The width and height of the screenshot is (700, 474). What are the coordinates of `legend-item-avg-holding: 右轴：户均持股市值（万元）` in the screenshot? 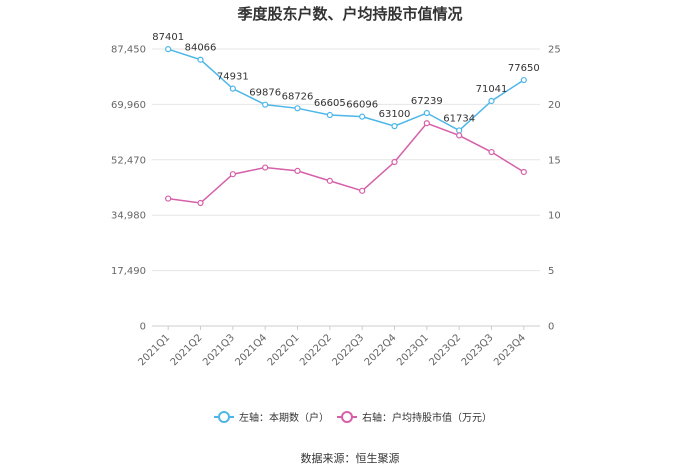 It's located at (414, 417).